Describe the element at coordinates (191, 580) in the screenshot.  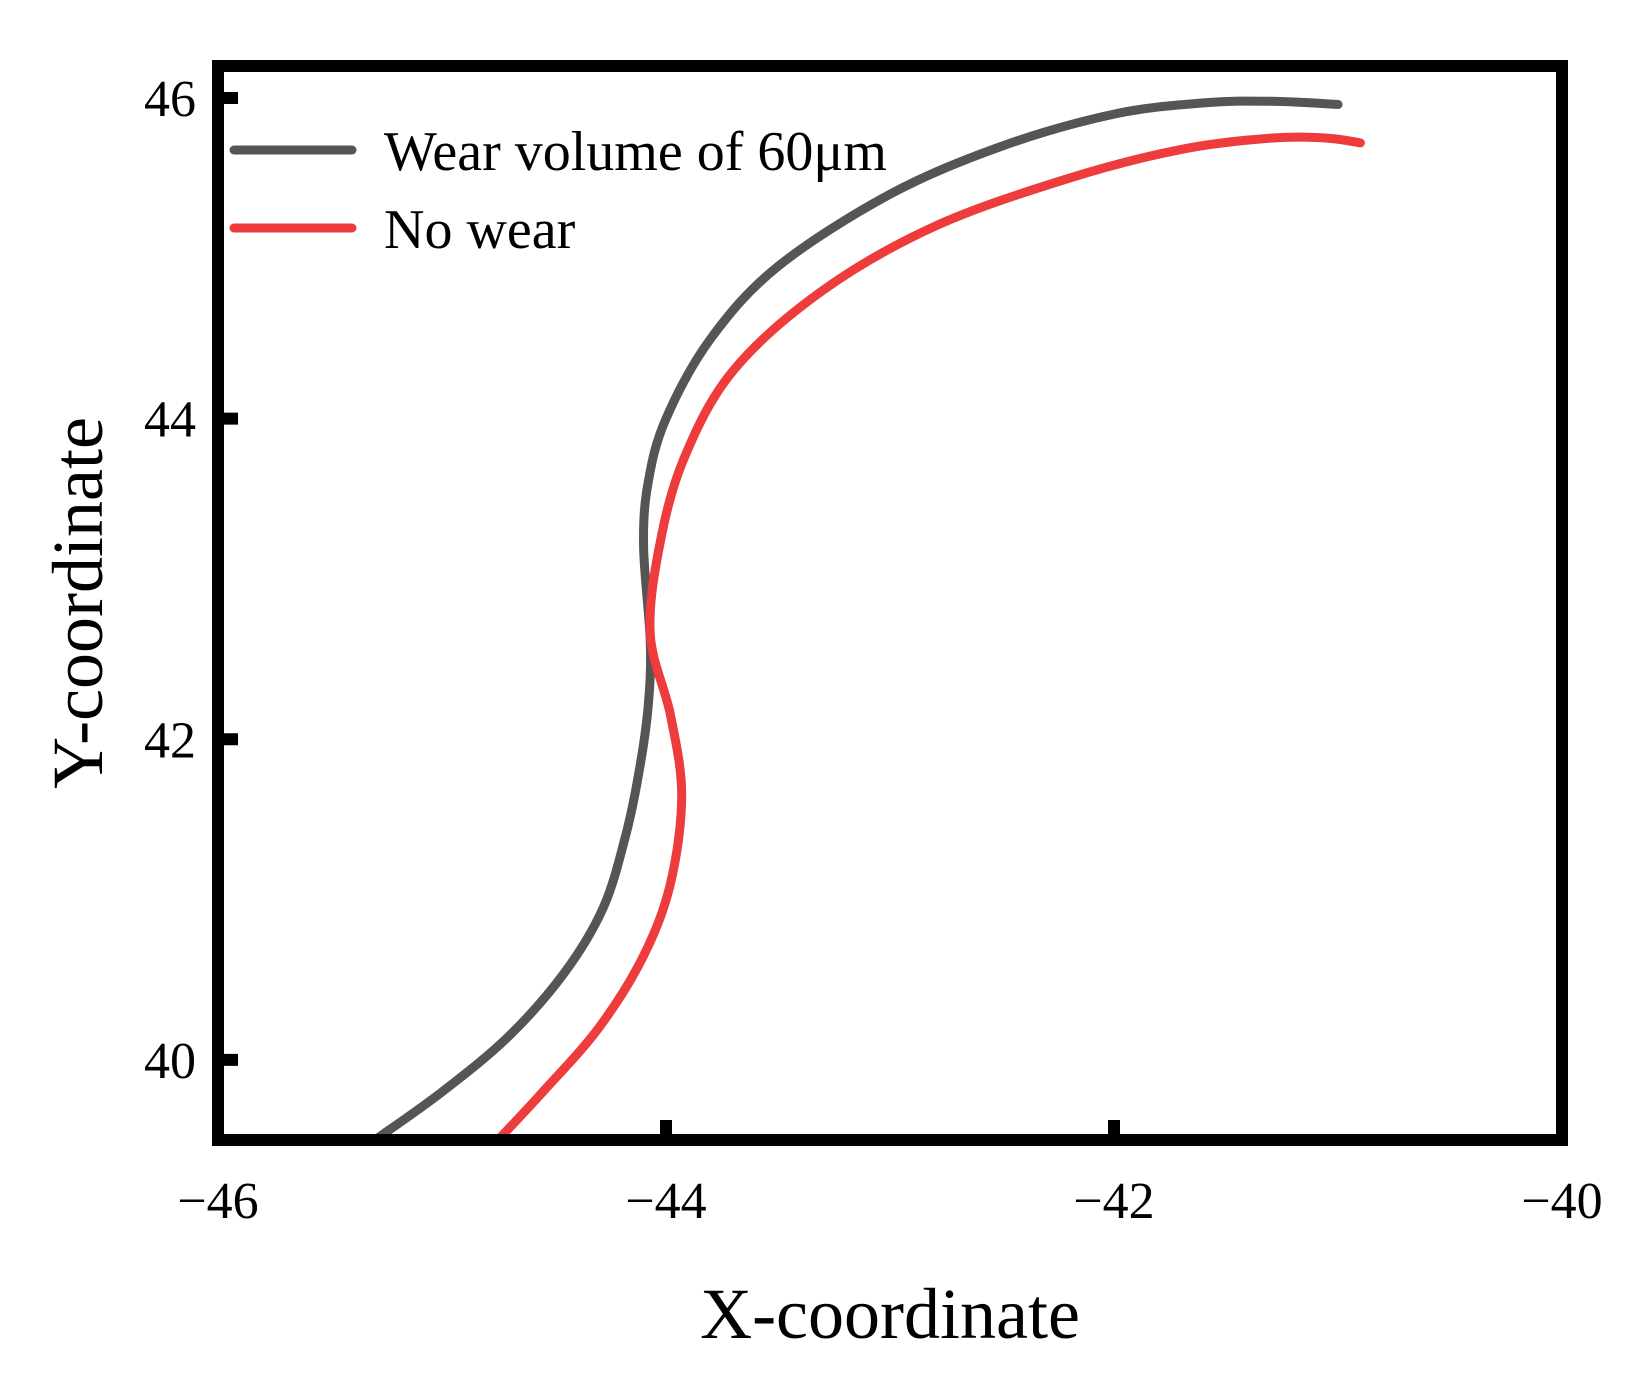
I see `y-axis-ticks: 40 42 44 46` at that location.